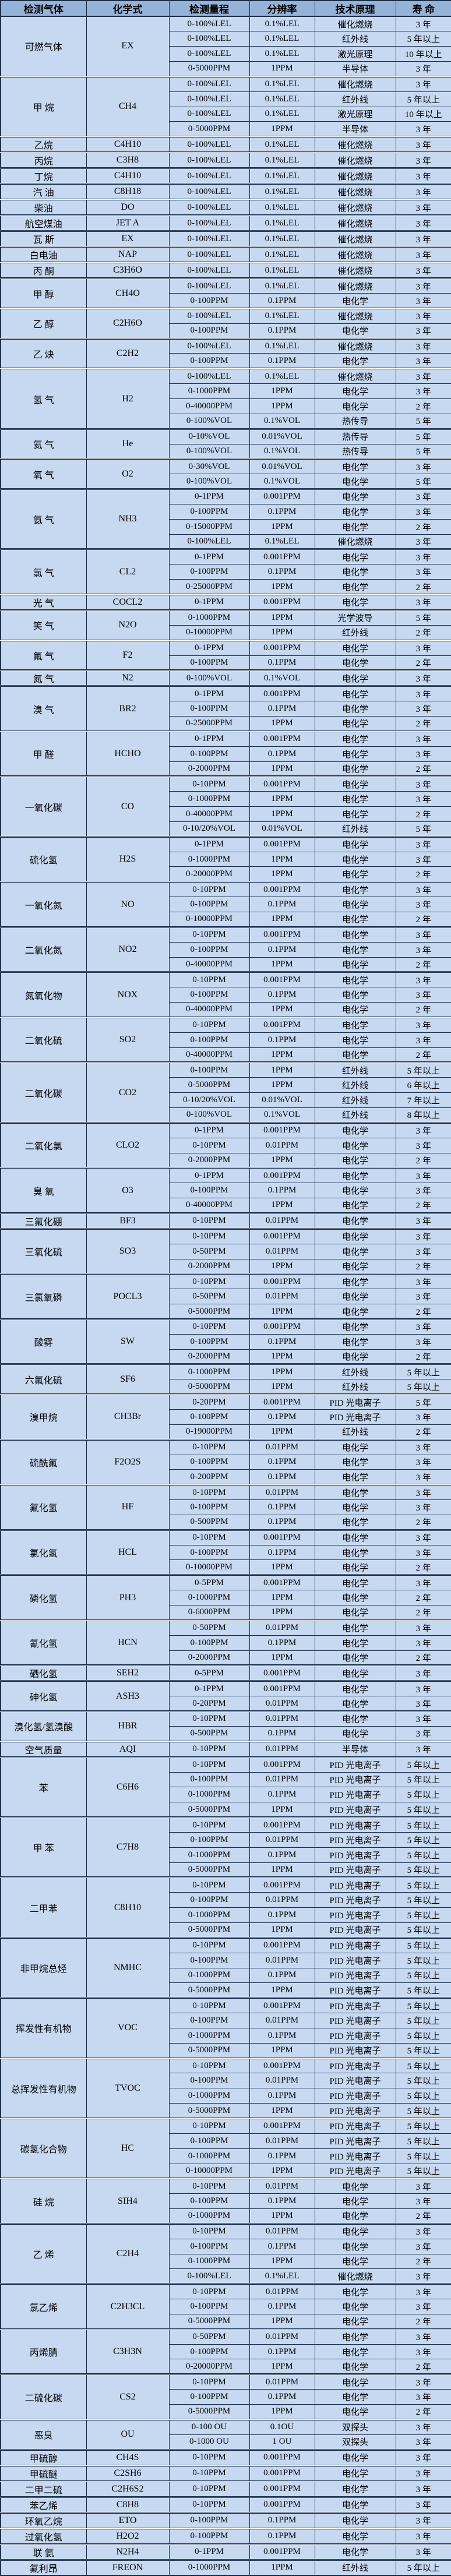  Describe the element at coordinates (43, 1341) in the screenshot. I see `gas-name-cell: 酸雾` at that location.